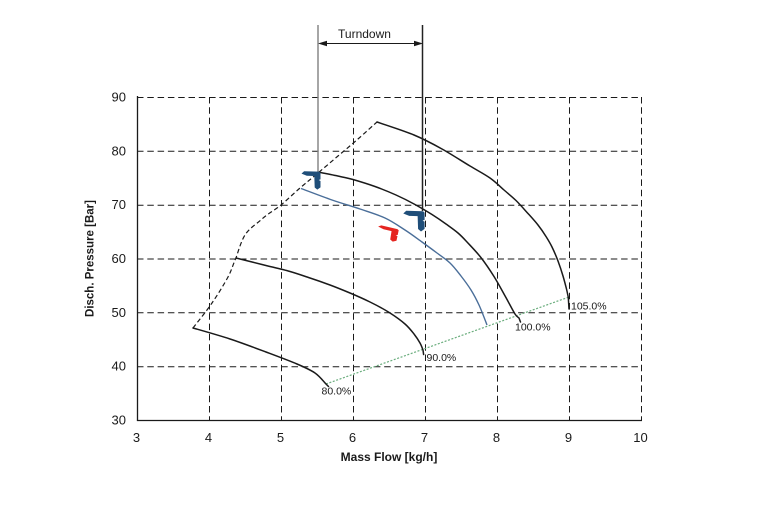 This screenshot has height=510, width=768. Describe the element at coordinates (424, 437) in the screenshot. I see `svg-text: 7` at that location.